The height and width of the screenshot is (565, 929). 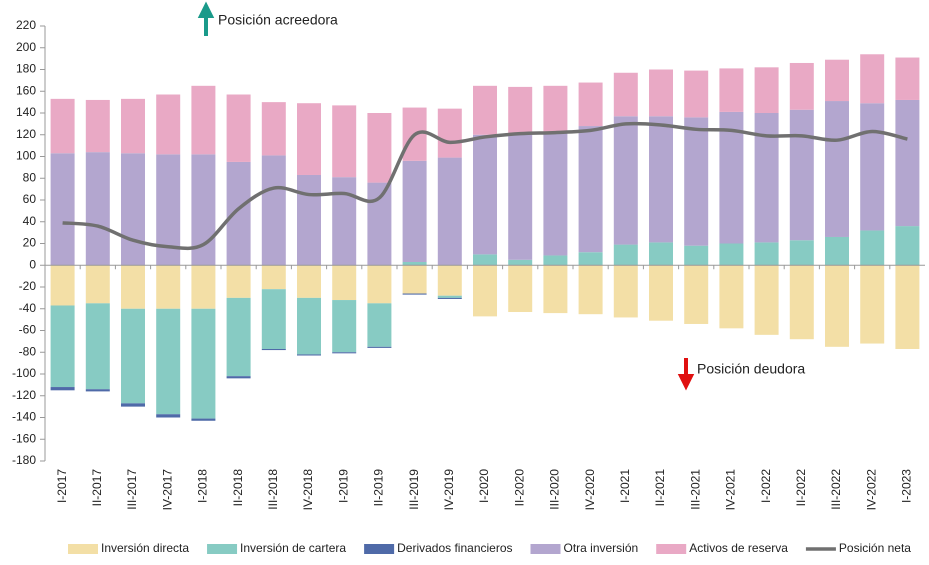 What do you see at coordinates (738, 548) in the screenshot?
I see `legend-label: Activos de reserva` at bounding box center [738, 548].